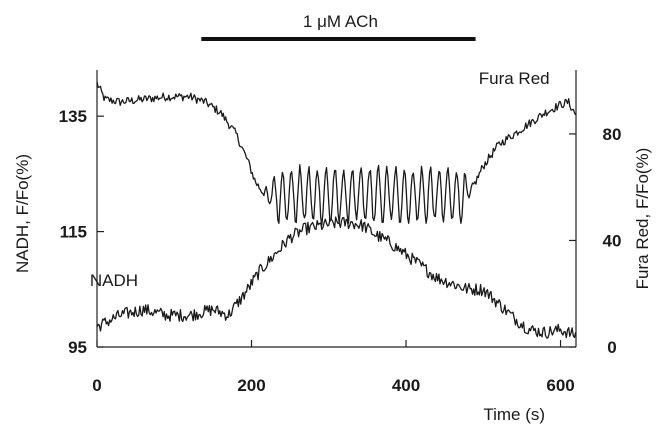 The image size is (661, 426). Describe the element at coordinates (612, 134) in the screenshot. I see `right-y-tick-label: 80` at that location.